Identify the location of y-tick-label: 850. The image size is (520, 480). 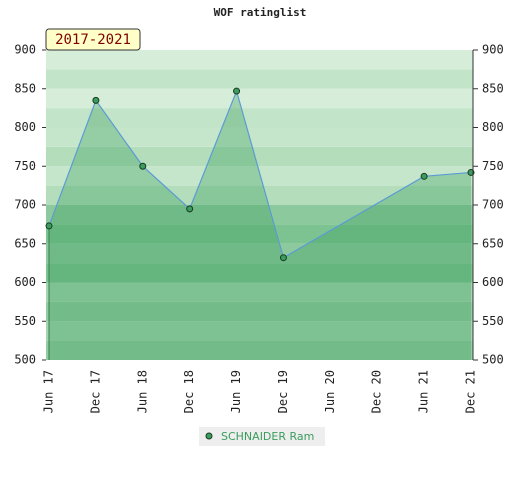
(25, 88).